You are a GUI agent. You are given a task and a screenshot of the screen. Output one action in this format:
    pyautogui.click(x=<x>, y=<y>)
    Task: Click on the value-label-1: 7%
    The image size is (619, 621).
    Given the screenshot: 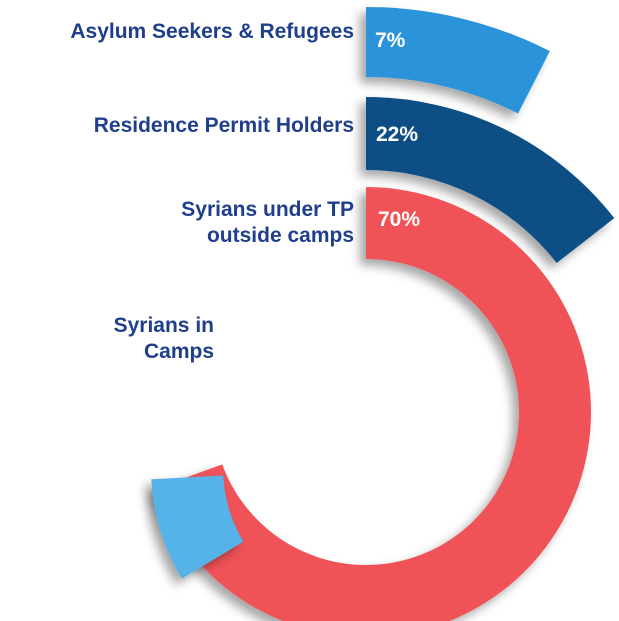 What is the action you would take?
    pyautogui.click(x=390, y=40)
    